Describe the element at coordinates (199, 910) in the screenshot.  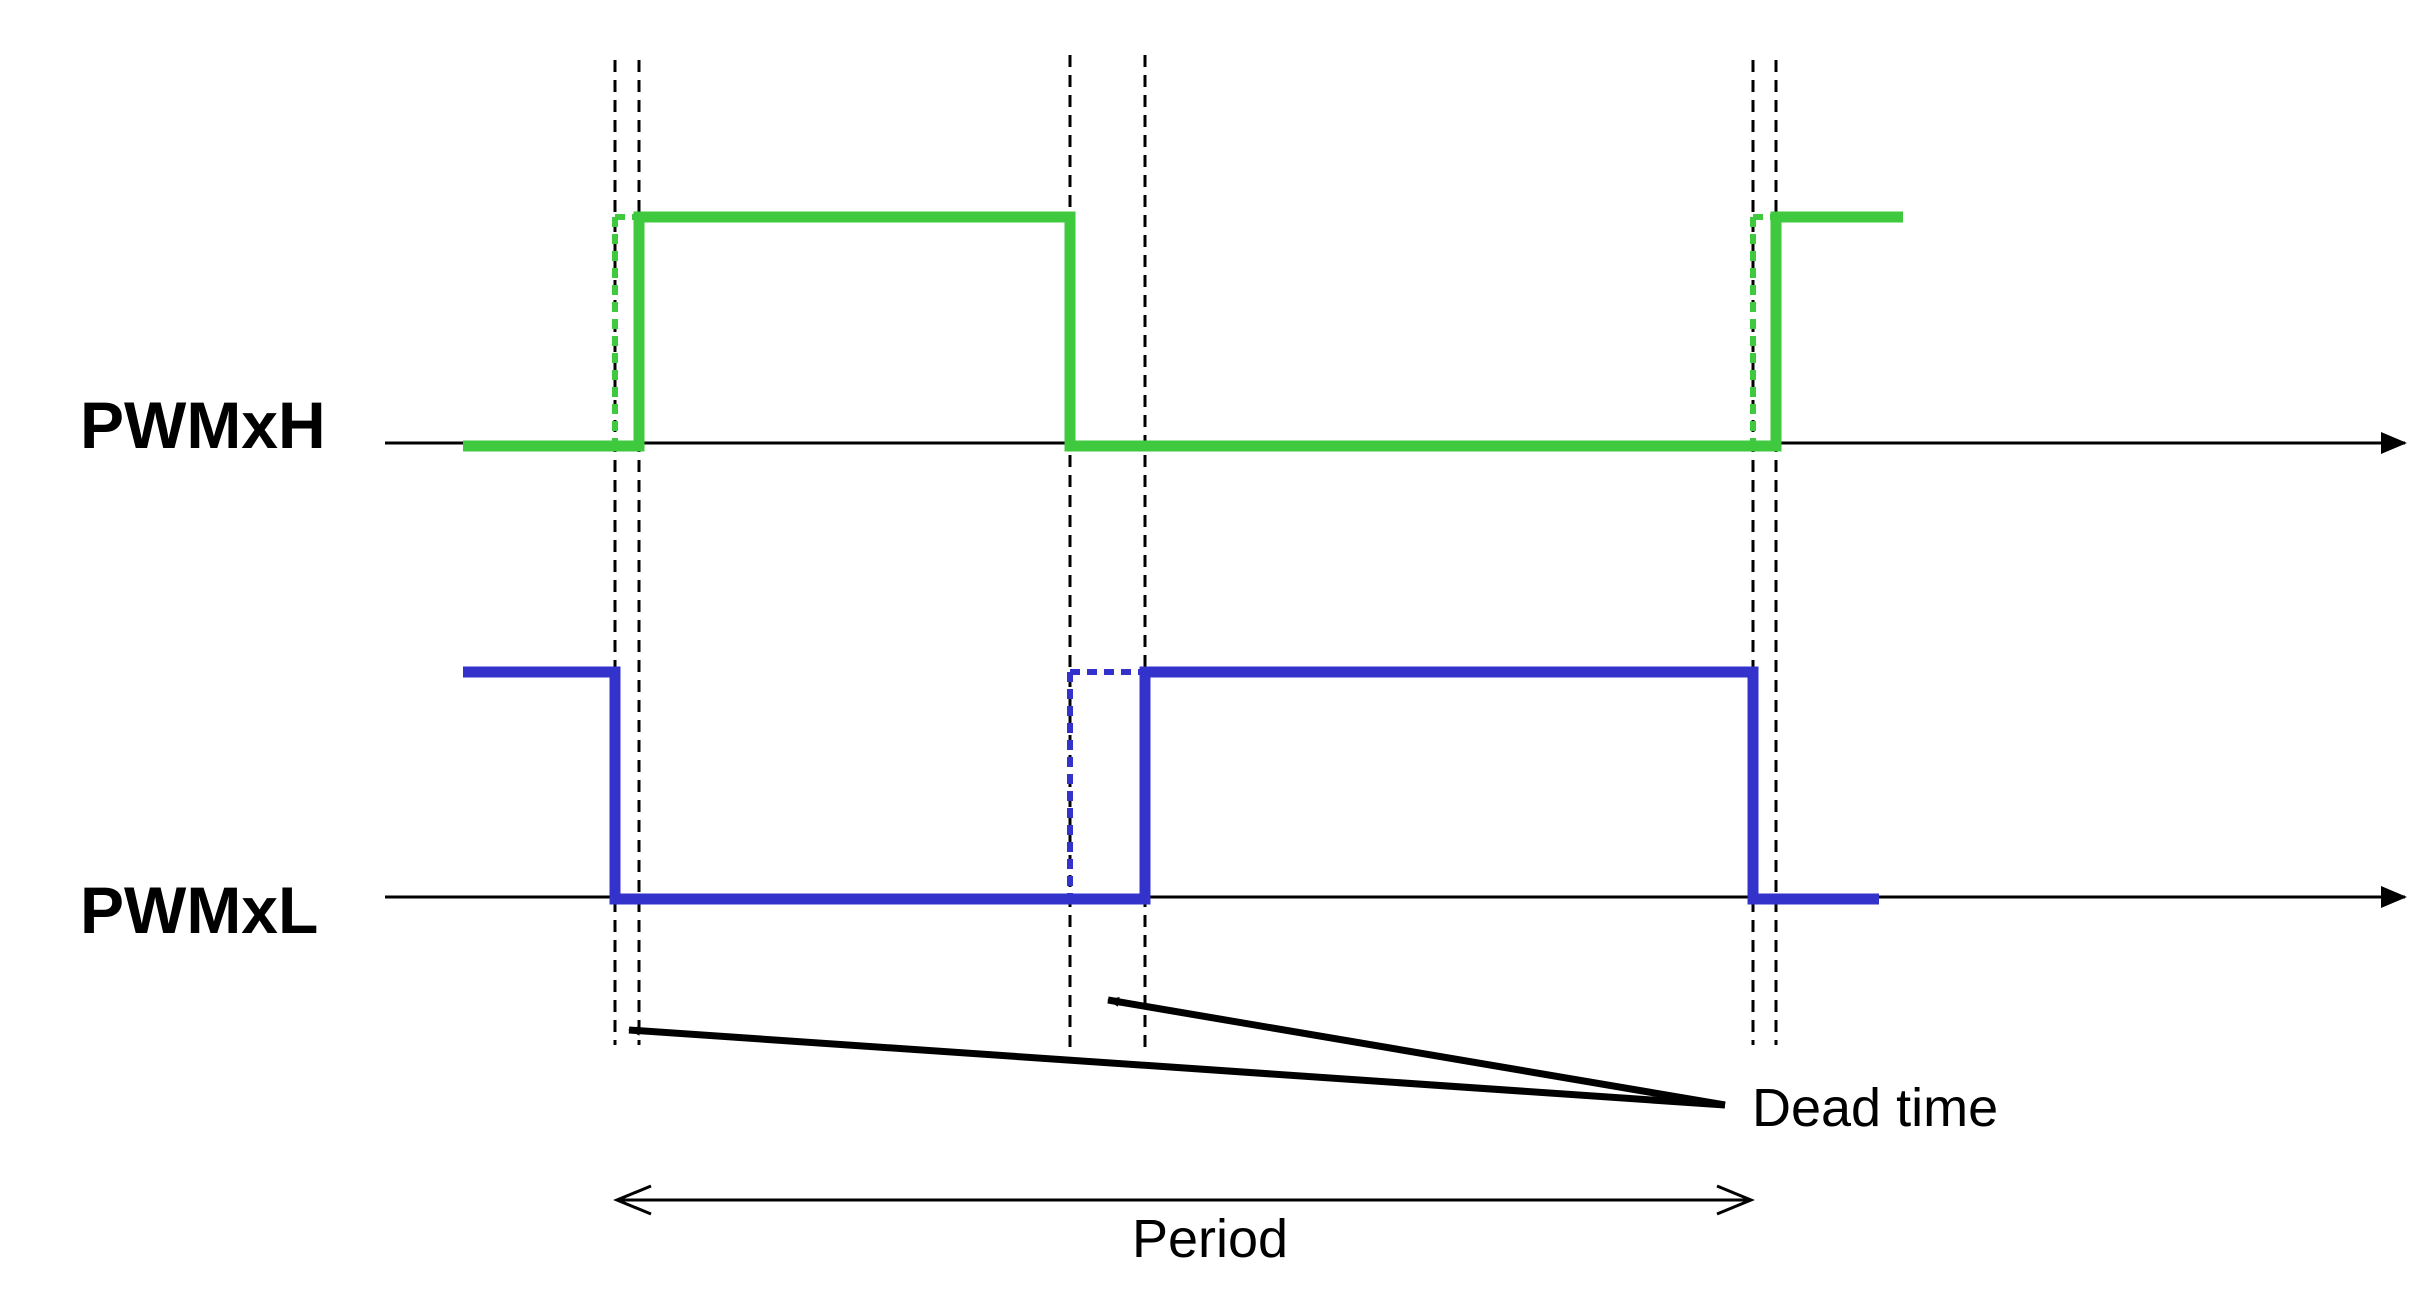
I see `pwmxl-label: PWMxL` at that location.